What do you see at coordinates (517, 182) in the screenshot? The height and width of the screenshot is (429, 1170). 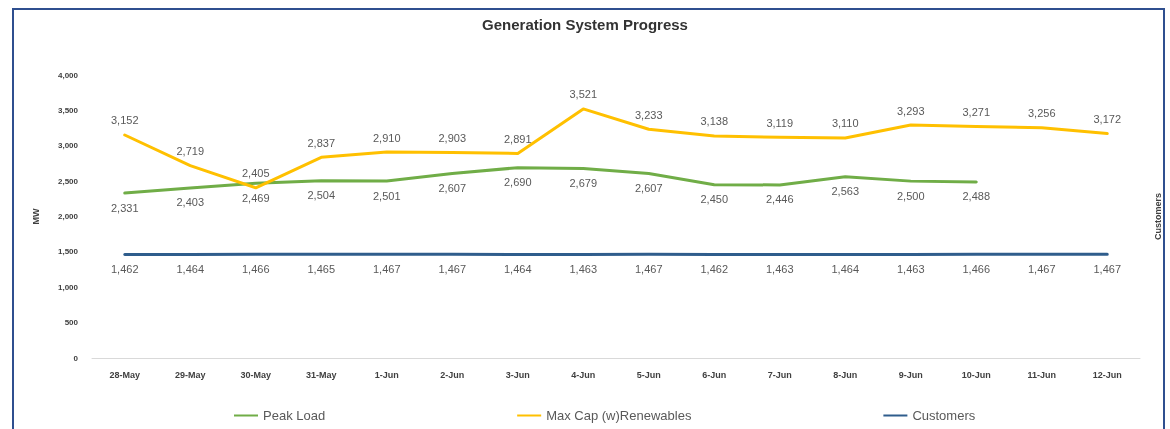 I see `data-label: 2,690` at bounding box center [517, 182].